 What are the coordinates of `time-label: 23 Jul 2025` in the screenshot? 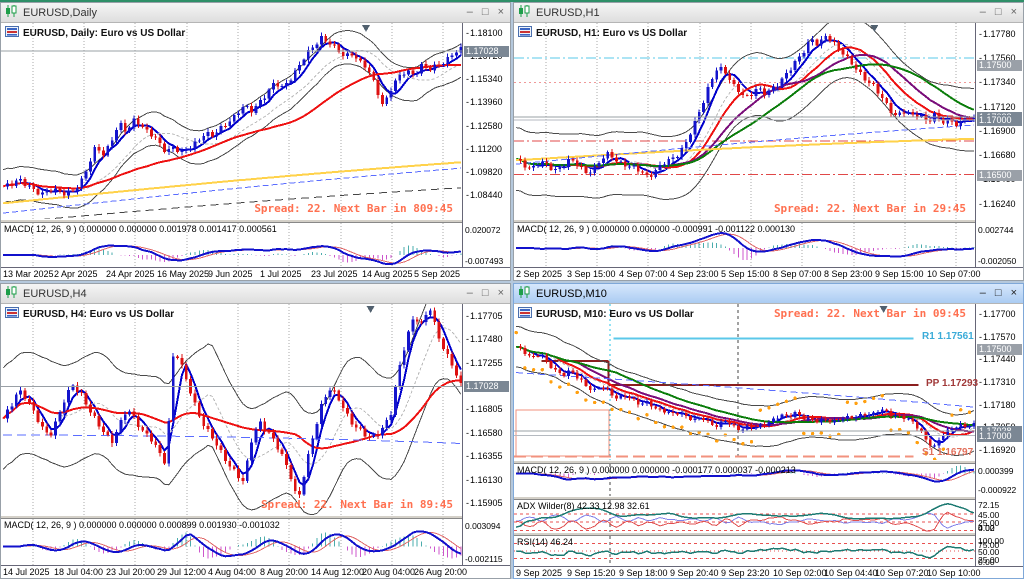 It's located at (334, 274).